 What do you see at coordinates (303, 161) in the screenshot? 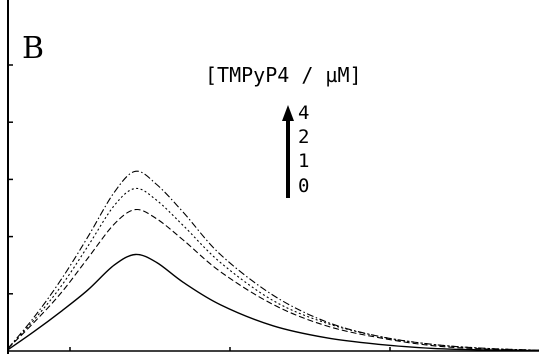
I see `level-label-1: 1` at bounding box center [303, 161].